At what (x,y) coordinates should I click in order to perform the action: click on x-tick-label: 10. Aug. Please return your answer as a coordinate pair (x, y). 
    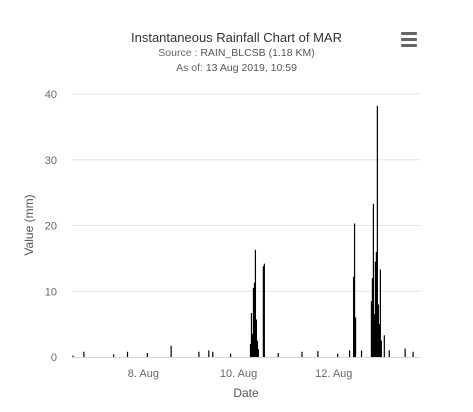
    Looking at the image, I should click on (238, 374).